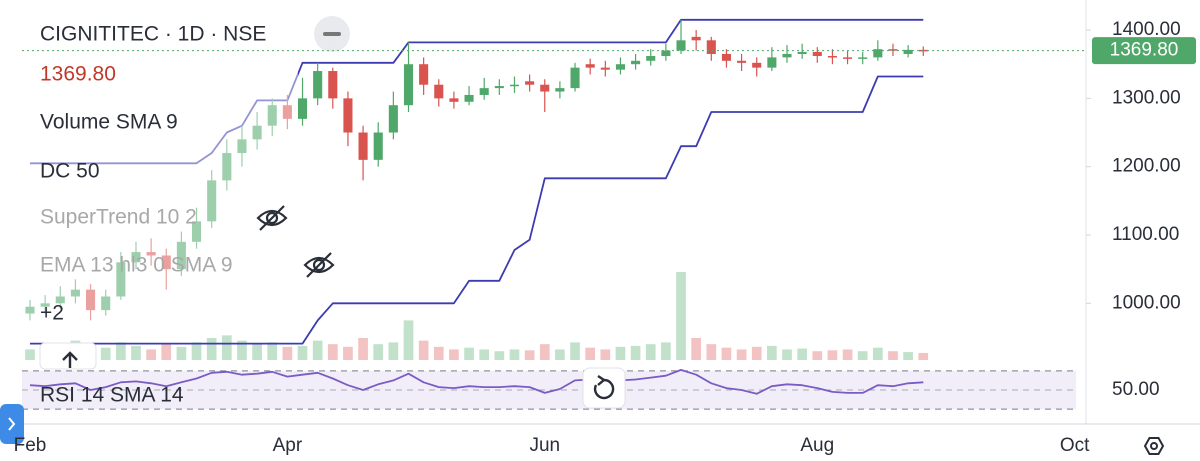 This screenshot has height=461, width=1200. Describe the element at coordinates (332, 34) in the screenshot. I see `collapse-button` at that location.